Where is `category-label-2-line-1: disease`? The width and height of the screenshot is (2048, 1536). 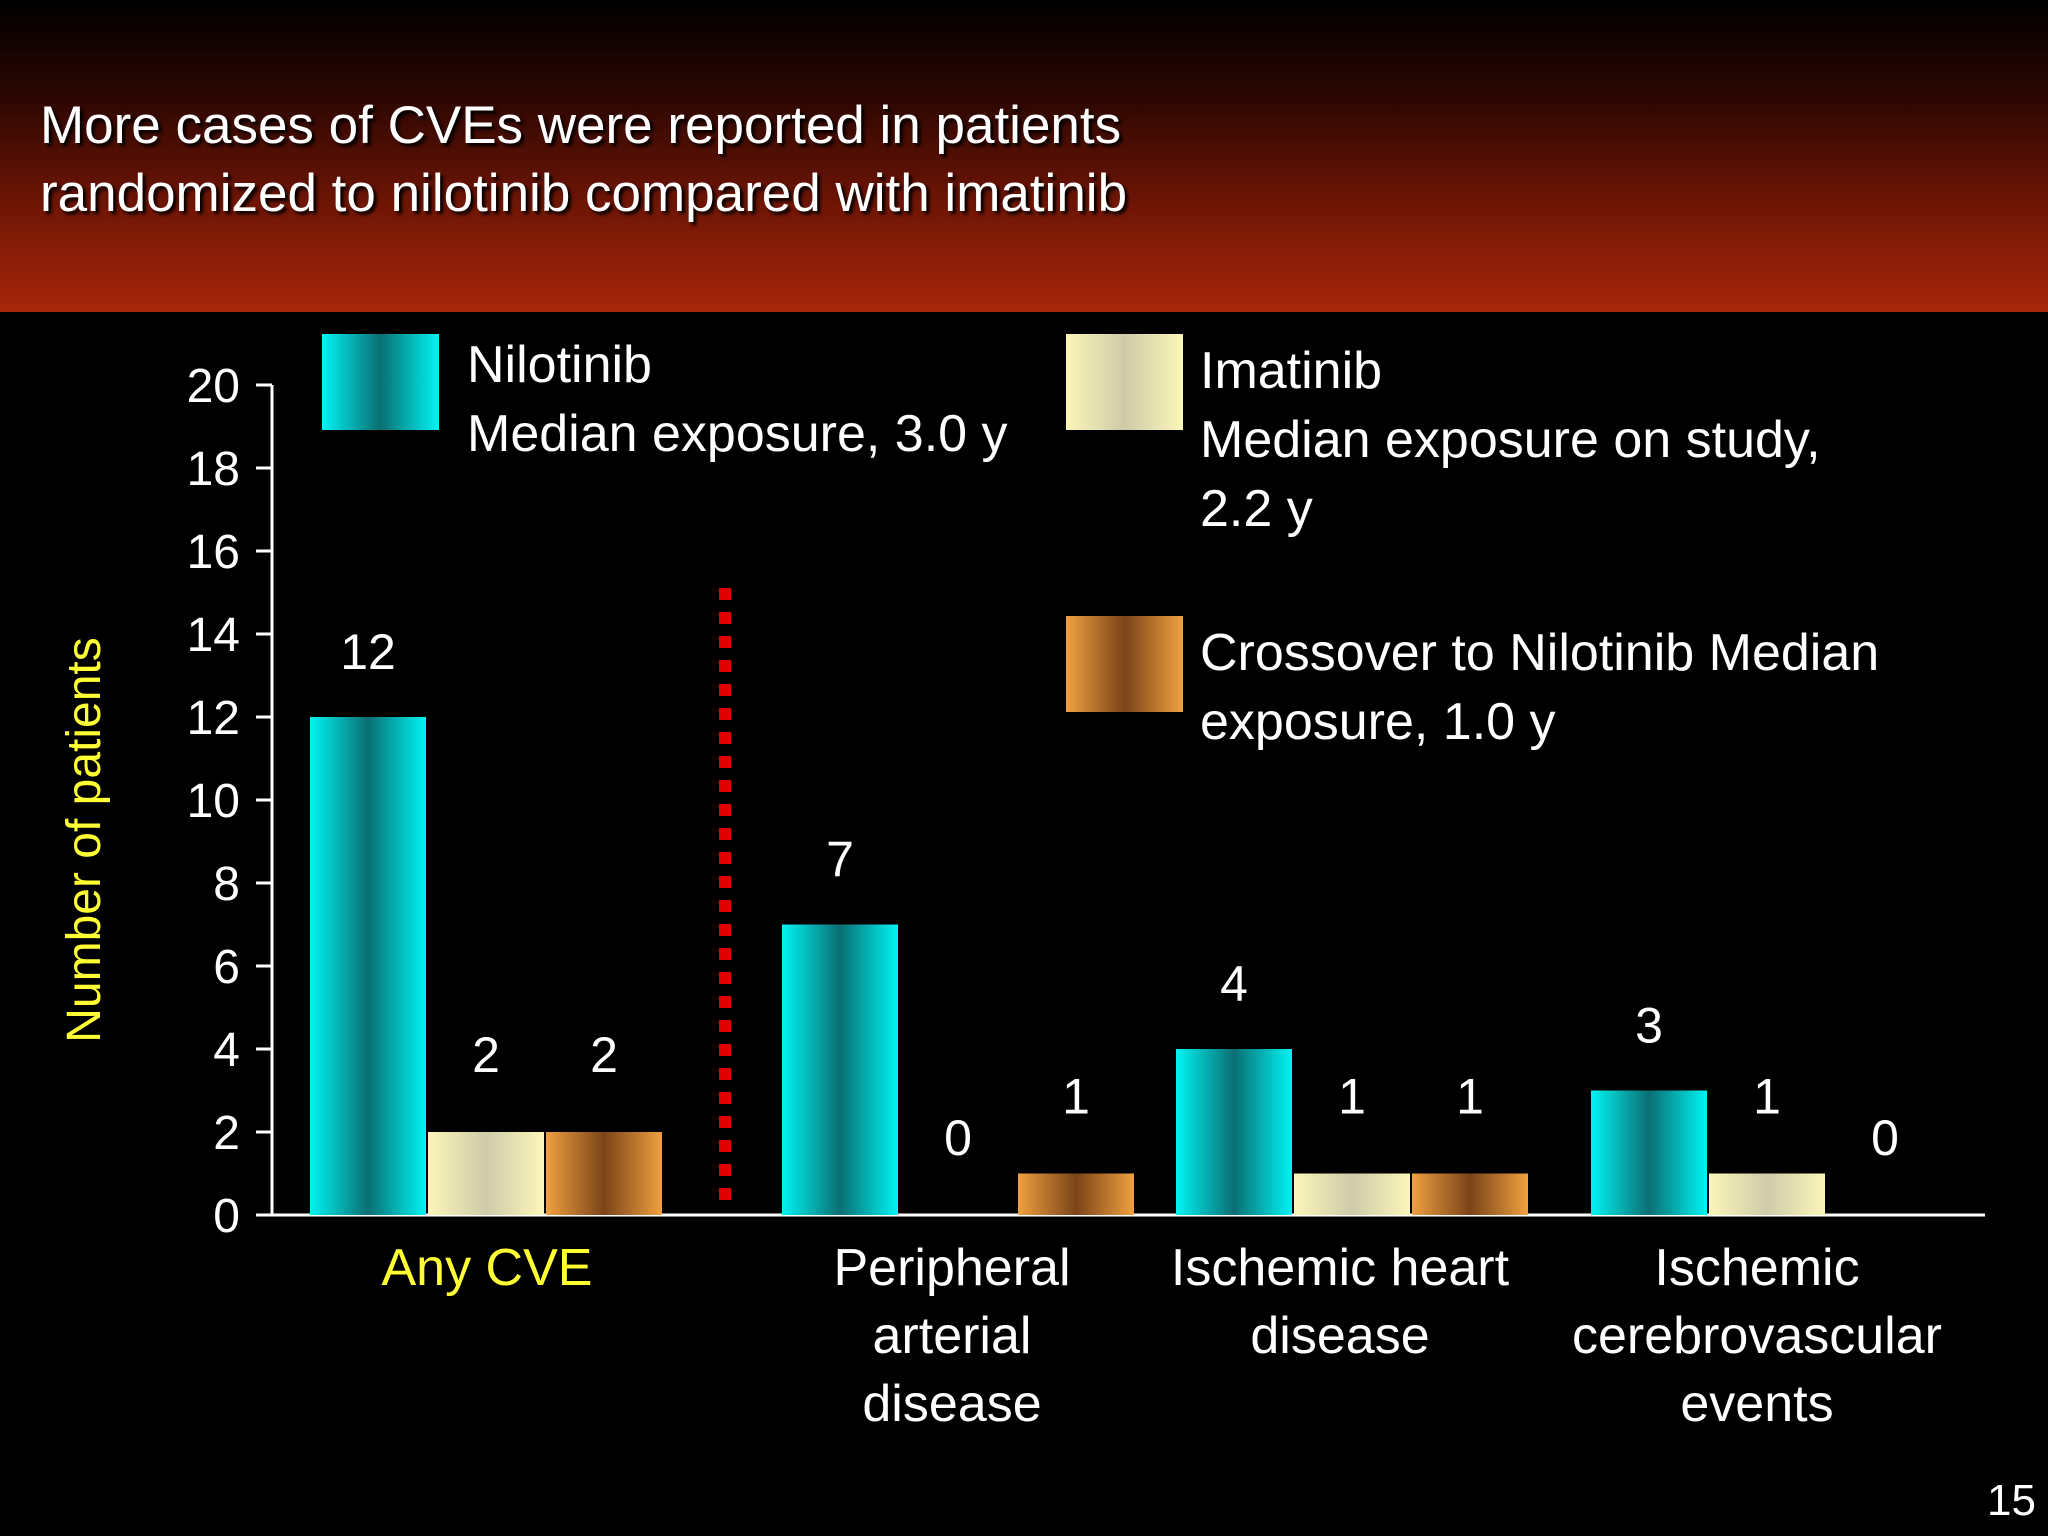
category-label-2-line-1: disease is located at coordinates (1339, 1336).